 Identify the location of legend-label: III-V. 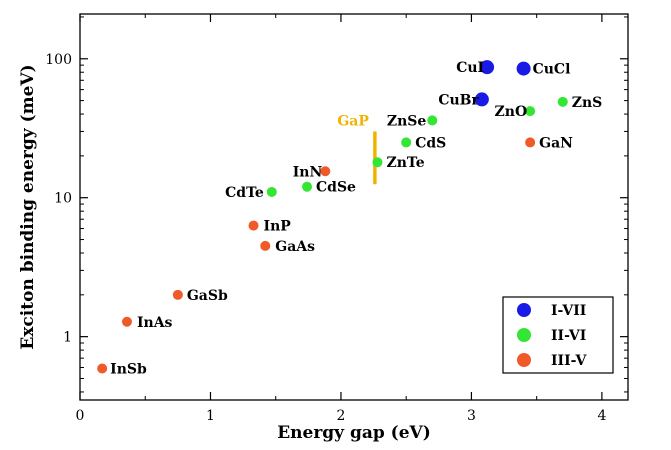
(569, 361).